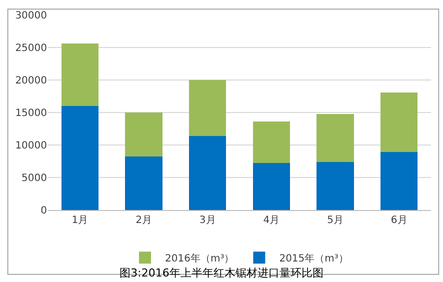  Describe the element at coordinates (207, 220) in the screenshot. I see `x-tick-label: 3月` at that location.